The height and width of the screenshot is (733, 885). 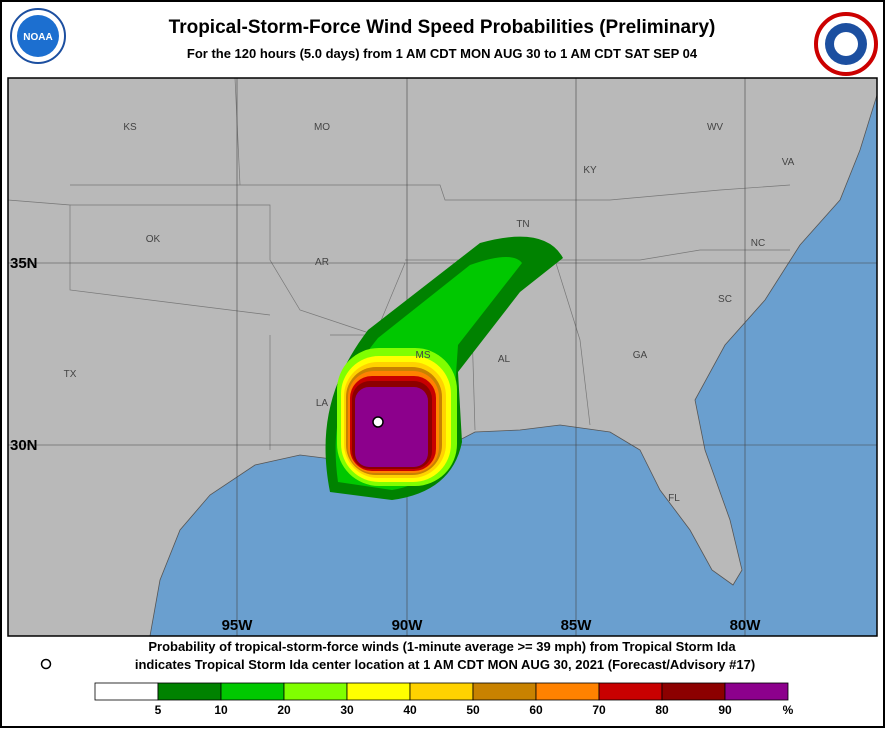 I want to click on storm-center, so click(x=378, y=422).